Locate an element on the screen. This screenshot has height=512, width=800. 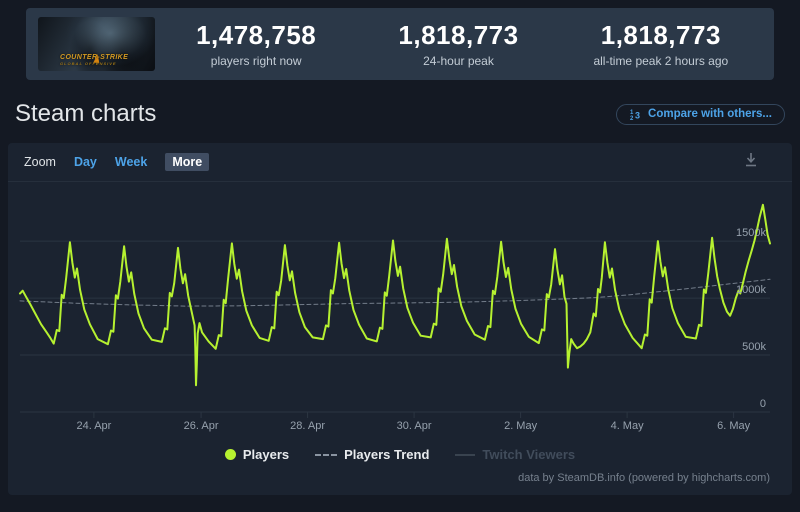
svg-text: 3 is located at coordinates (637, 115).